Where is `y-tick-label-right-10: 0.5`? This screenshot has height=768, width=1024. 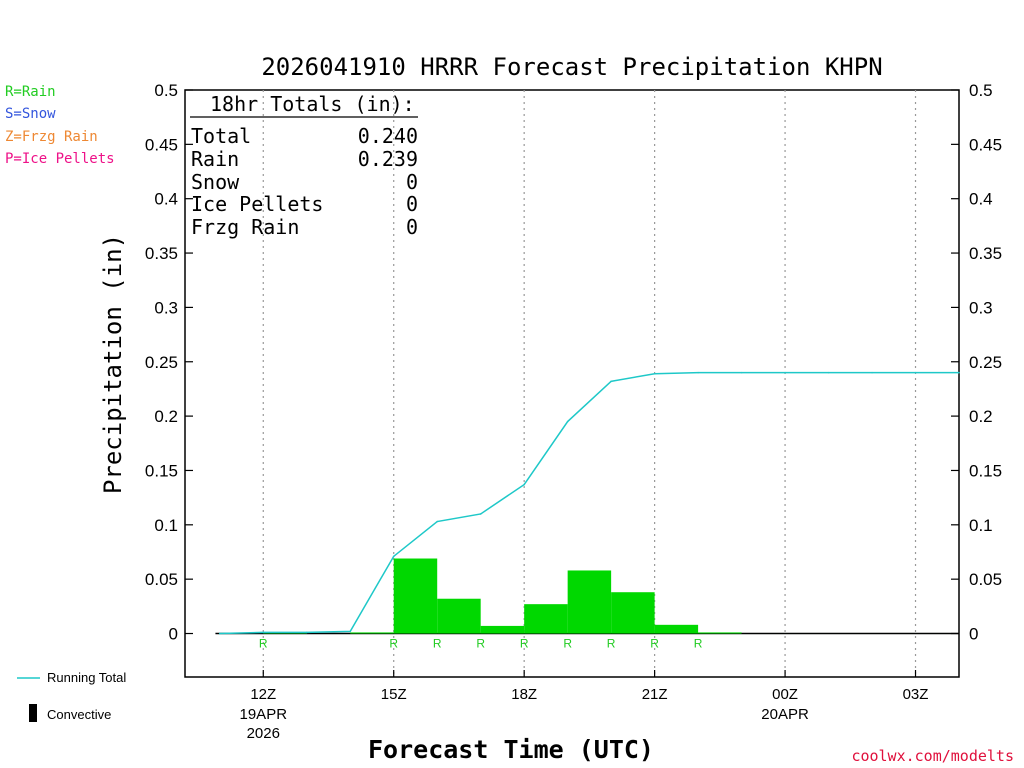 y-tick-label-right-10: 0.5 is located at coordinates (981, 90).